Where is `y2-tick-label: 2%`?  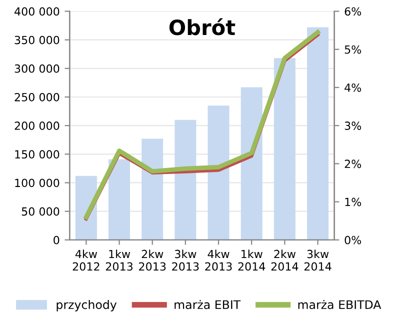 y2-tick-label: 2% is located at coordinates (353, 164).